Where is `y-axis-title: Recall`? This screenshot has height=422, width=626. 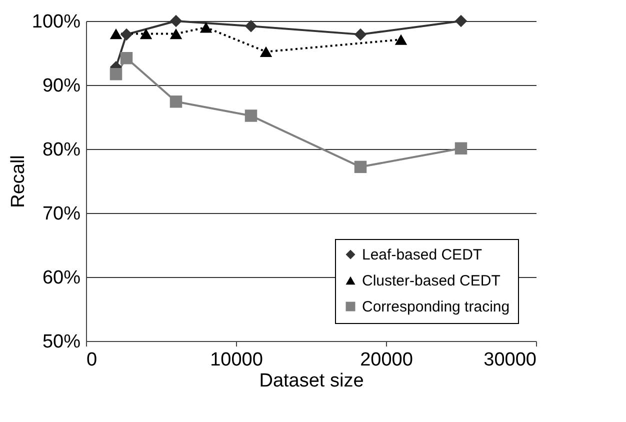
y-axis-title: Recall is located at coordinates (18, 181).